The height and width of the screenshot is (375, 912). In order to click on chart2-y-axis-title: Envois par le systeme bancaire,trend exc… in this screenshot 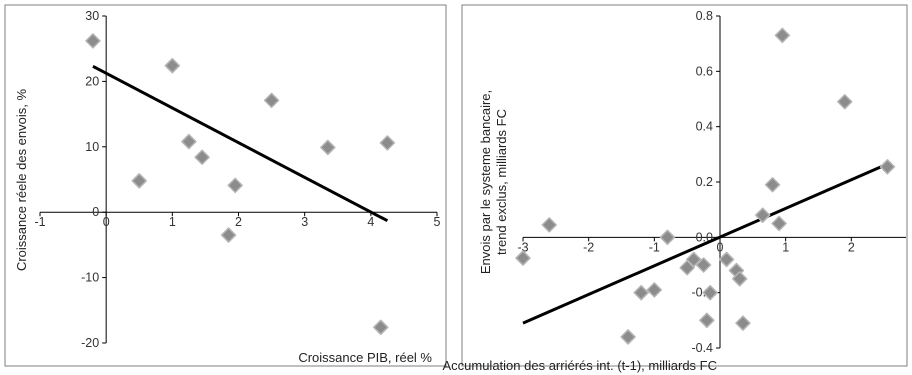, I will do `click(493, 182)`.